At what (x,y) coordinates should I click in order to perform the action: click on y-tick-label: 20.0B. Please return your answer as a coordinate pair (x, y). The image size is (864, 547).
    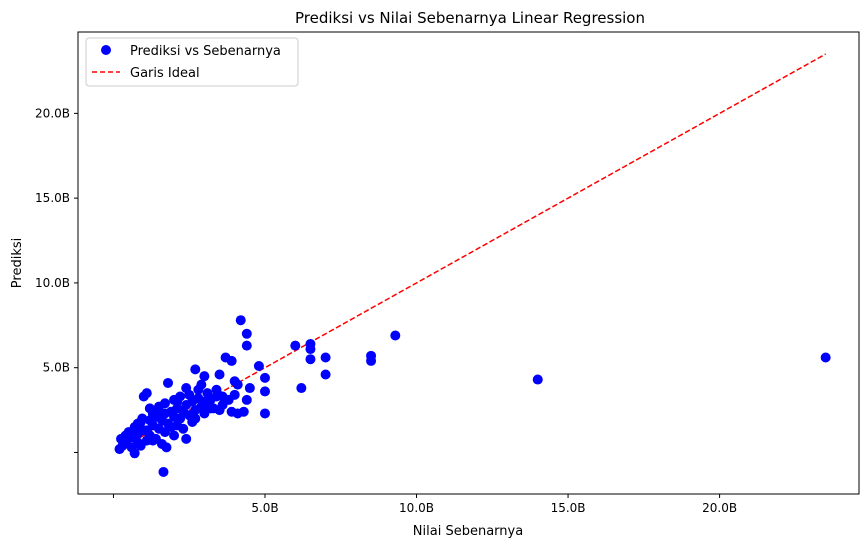
    Looking at the image, I should click on (52, 113).